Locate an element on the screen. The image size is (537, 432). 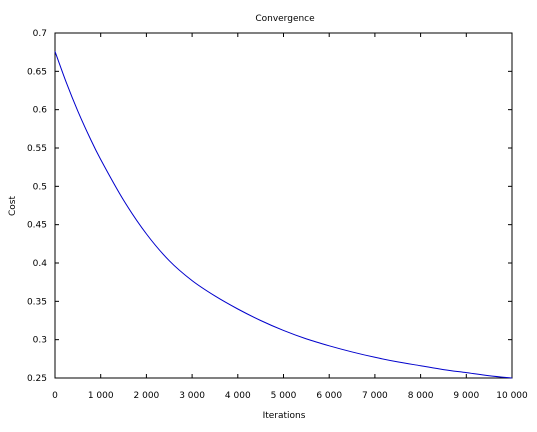
x-tick-label: 2 000 is located at coordinates (147, 396).